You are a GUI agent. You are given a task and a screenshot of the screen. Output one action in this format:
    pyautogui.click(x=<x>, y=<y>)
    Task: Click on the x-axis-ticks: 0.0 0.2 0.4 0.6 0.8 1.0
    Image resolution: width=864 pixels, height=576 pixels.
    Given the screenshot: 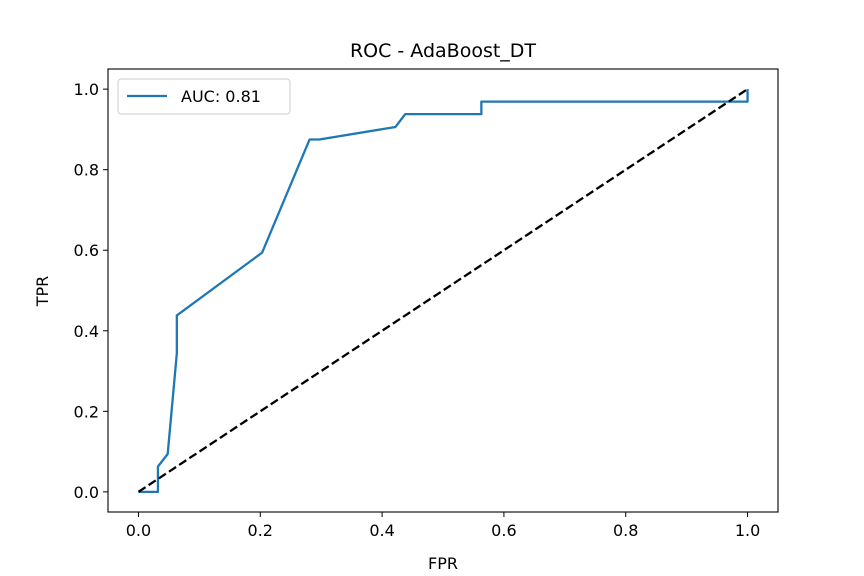 What is the action you would take?
    pyautogui.click(x=443, y=526)
    